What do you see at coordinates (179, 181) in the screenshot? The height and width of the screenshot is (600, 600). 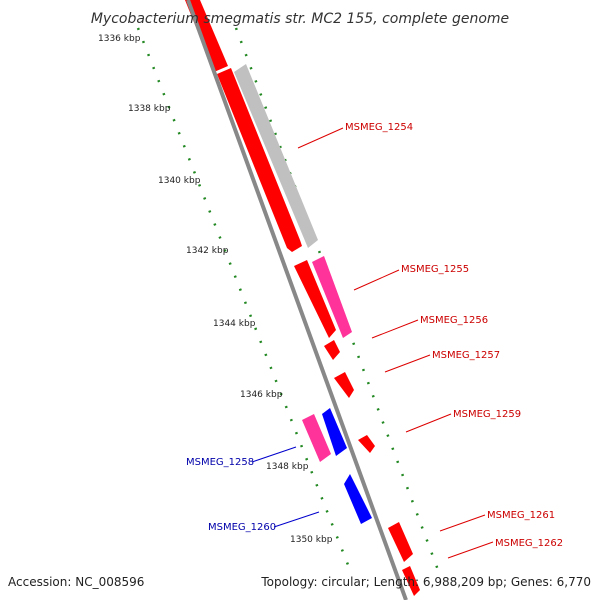 I see `scale-label-1340: 1340 kbp` at bounding box center [179, 181].